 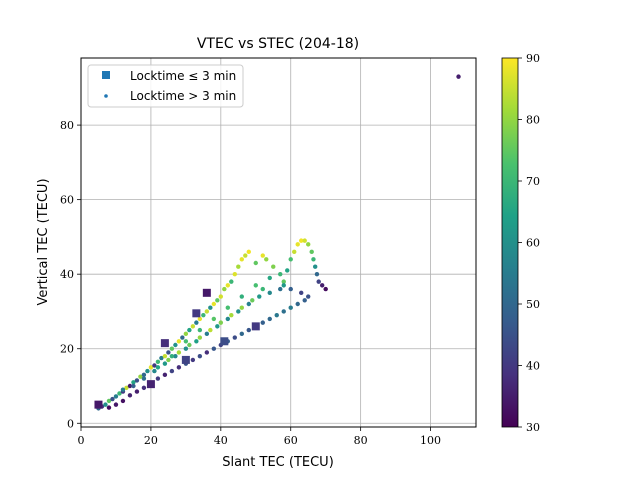 What do you see at coordinates (529, 243) in the screenshot?
I see `colorbar-ticks: 30 40 50 60 70 80 90` at bounding box center [529, 243].